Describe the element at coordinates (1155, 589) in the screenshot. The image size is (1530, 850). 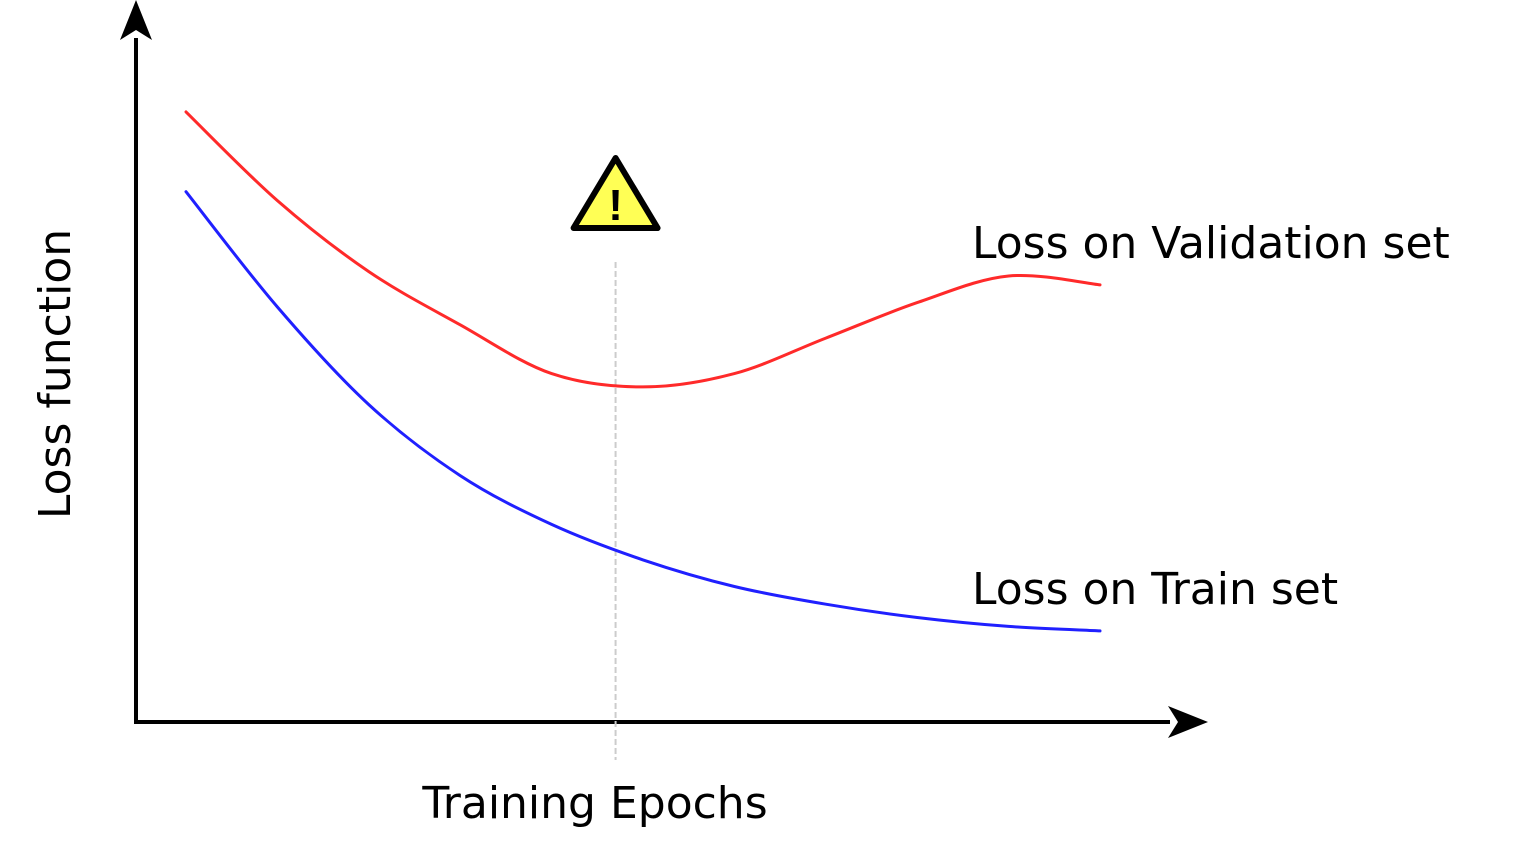
I see `series-label-train: Loss on Train set` at that location.